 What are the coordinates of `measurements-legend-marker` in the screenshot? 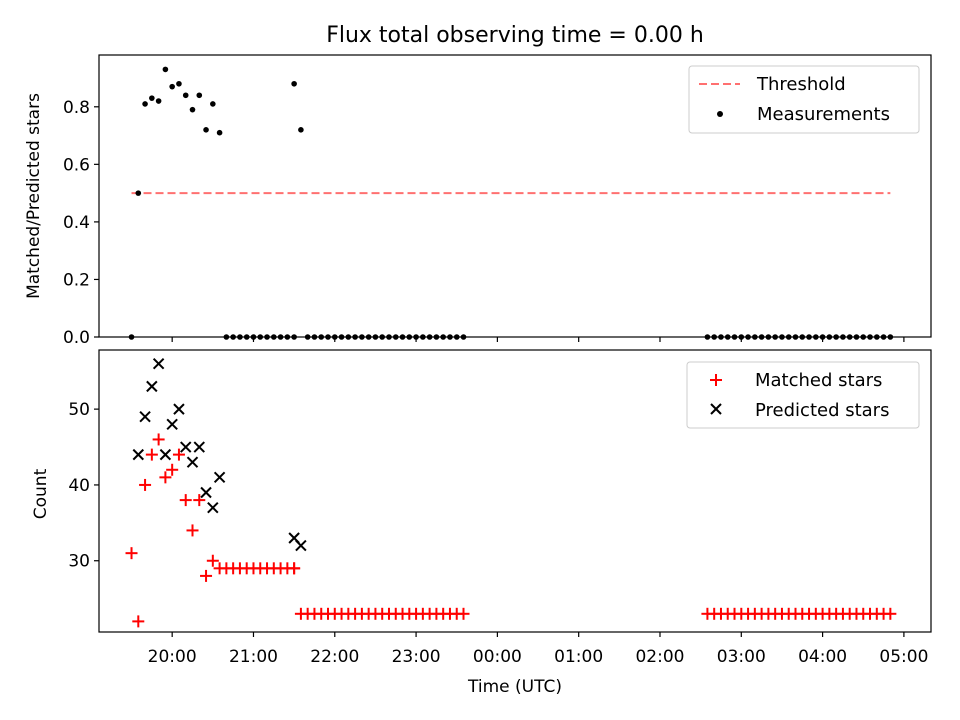 It's located at (720, 114).